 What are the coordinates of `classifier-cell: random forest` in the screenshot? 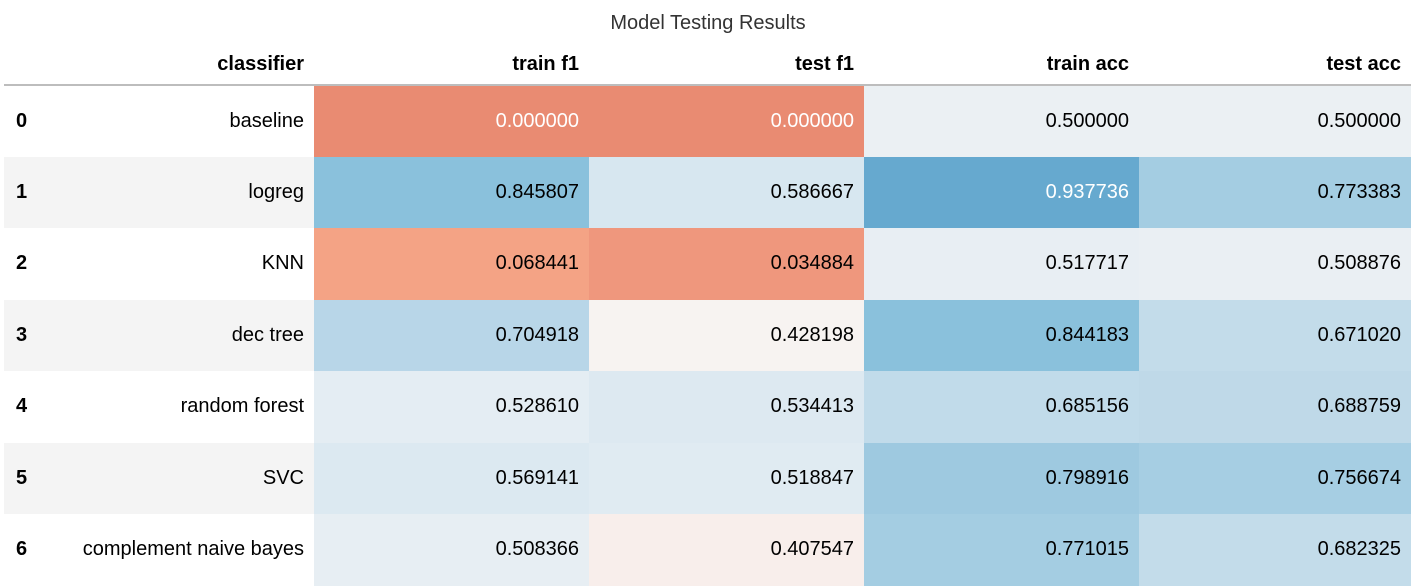 It's located at (242, 406).